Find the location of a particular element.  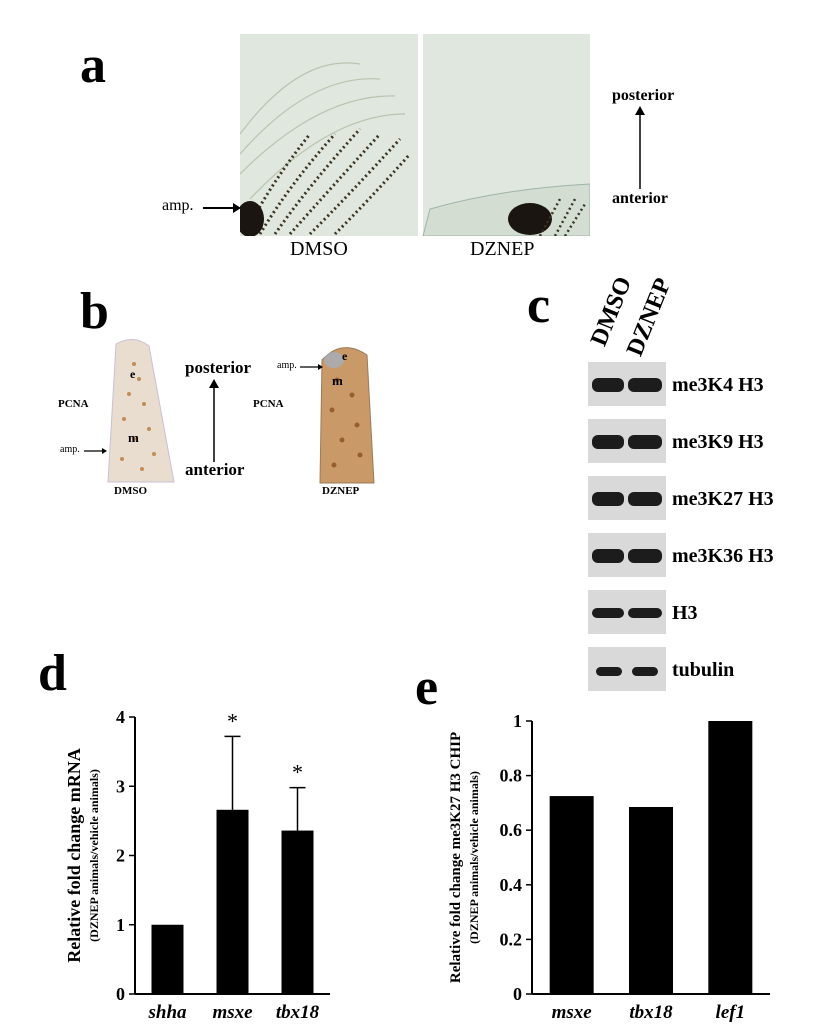

panel-b-m-left: m is located at coordinates (133, 437).